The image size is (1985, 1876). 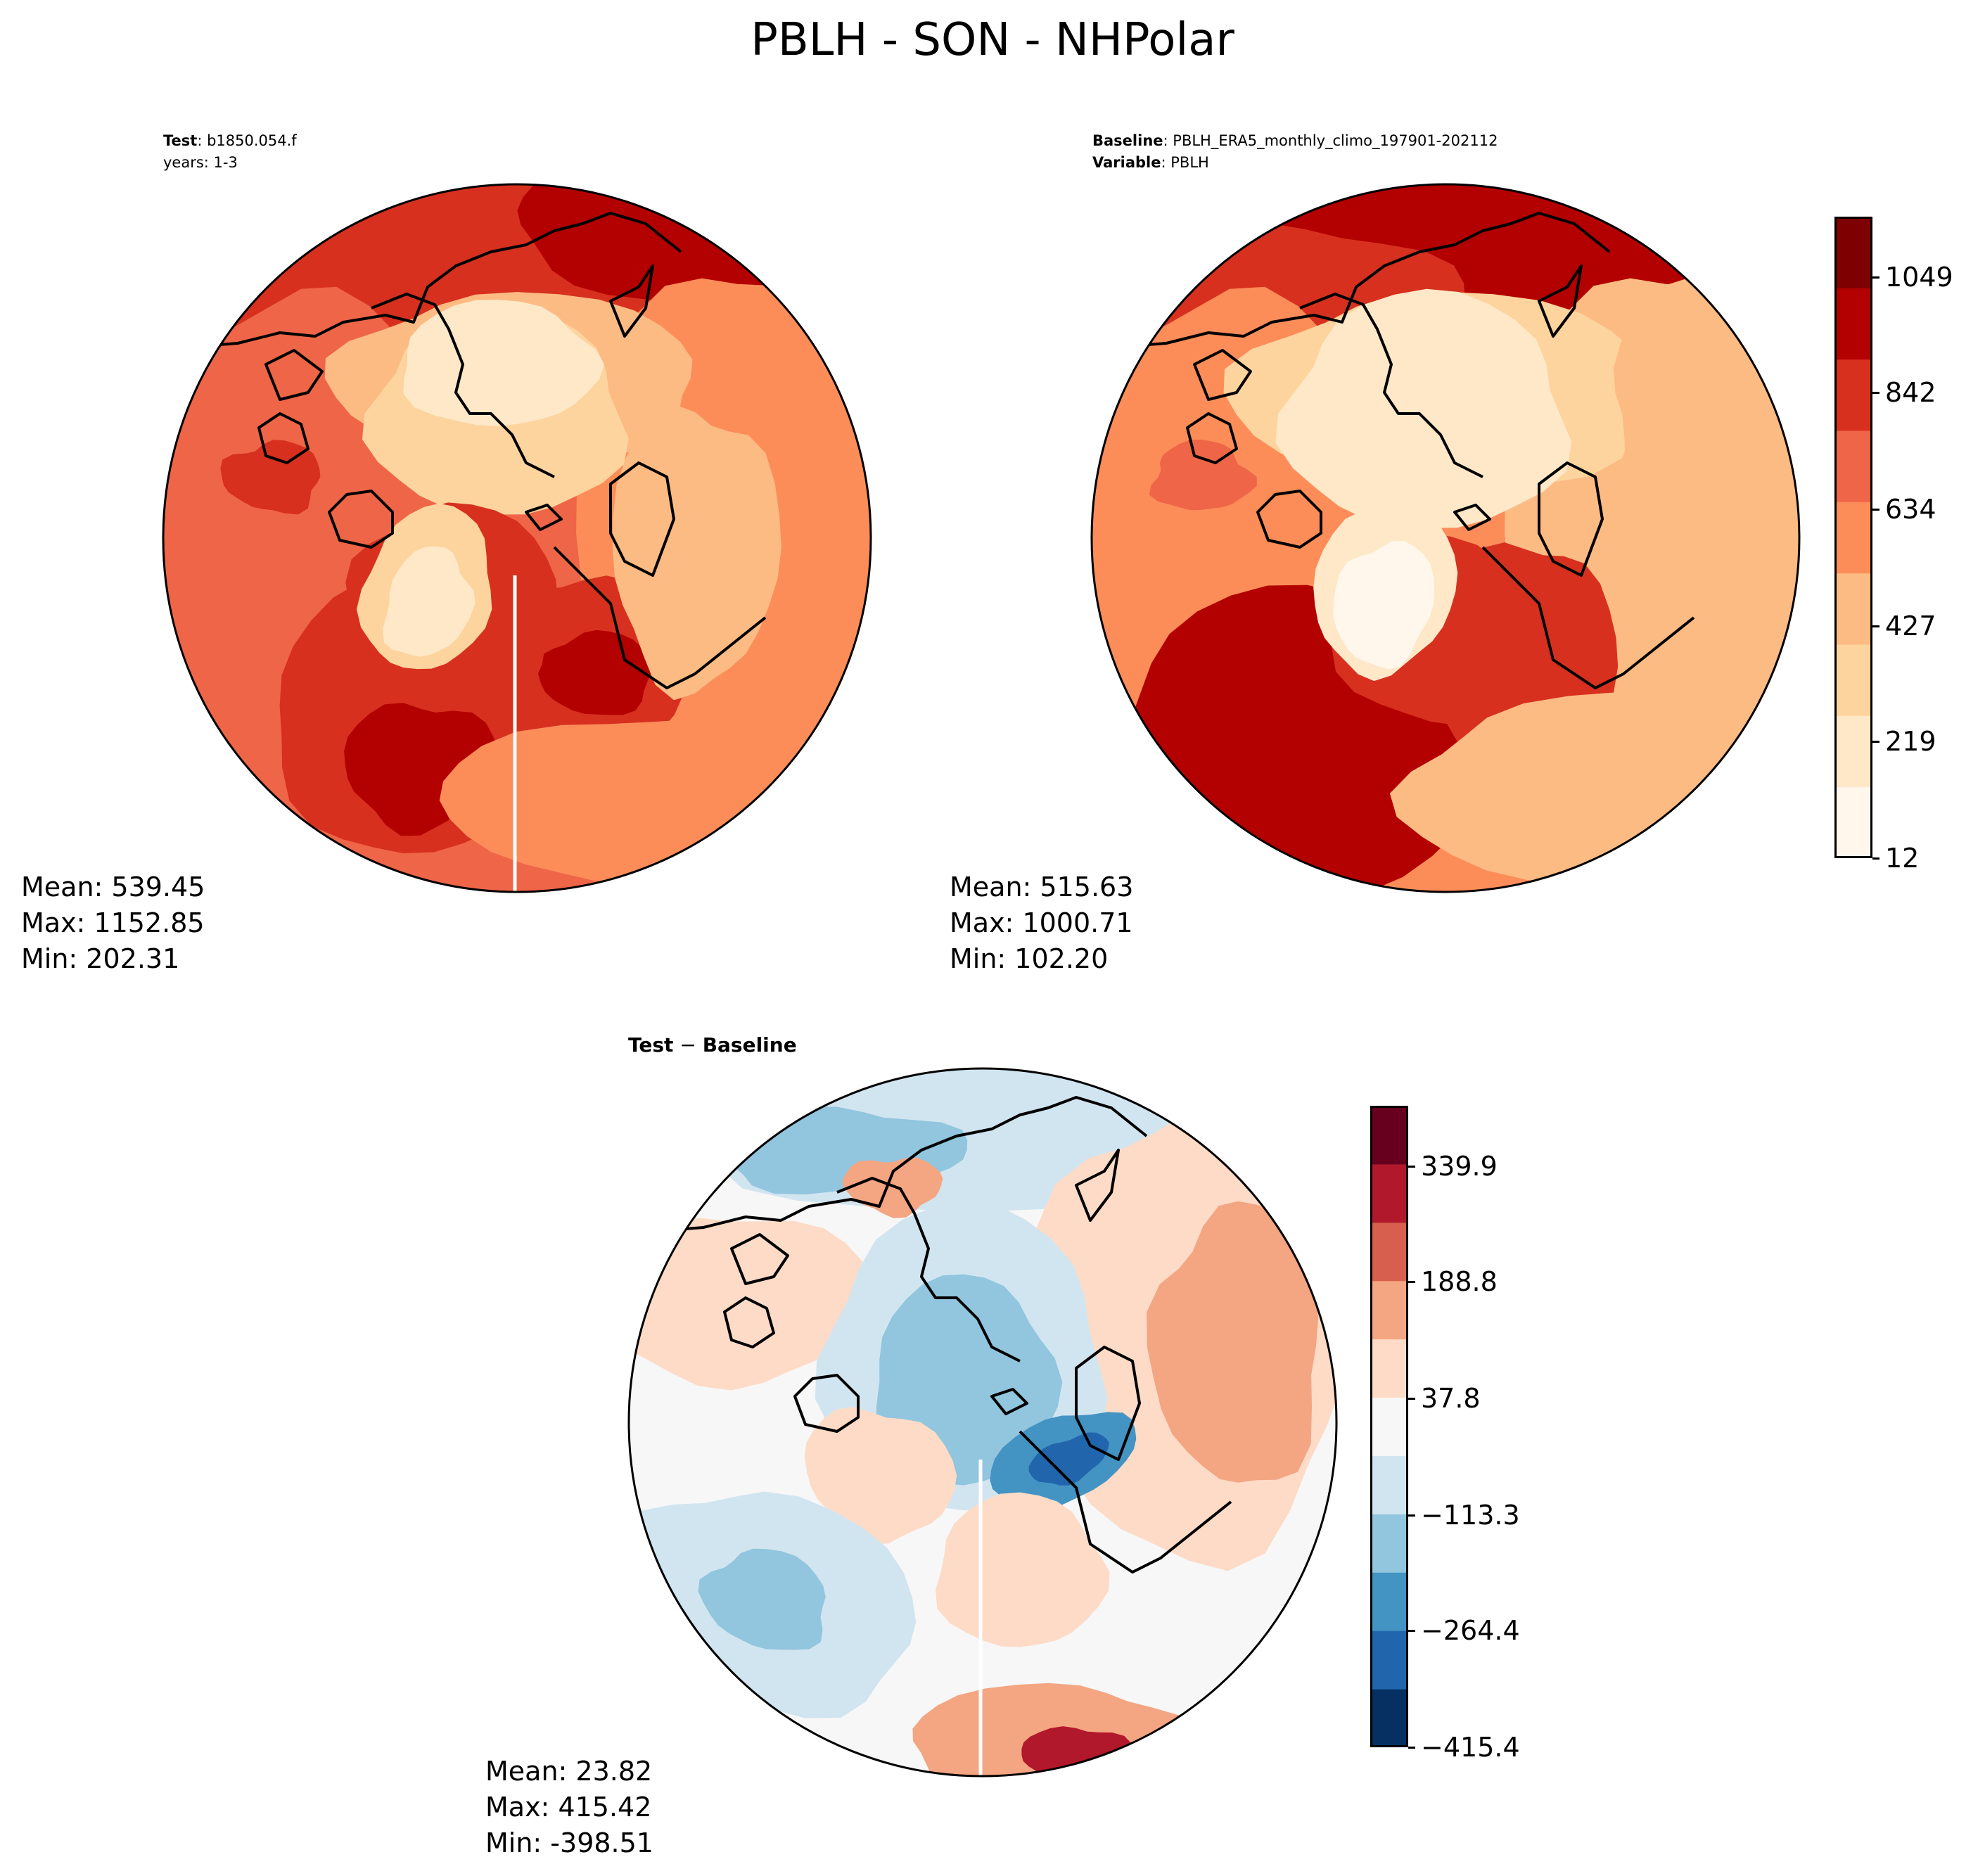 I want to click on variable-label-bold: Variable, so click(x=1127, y=162).